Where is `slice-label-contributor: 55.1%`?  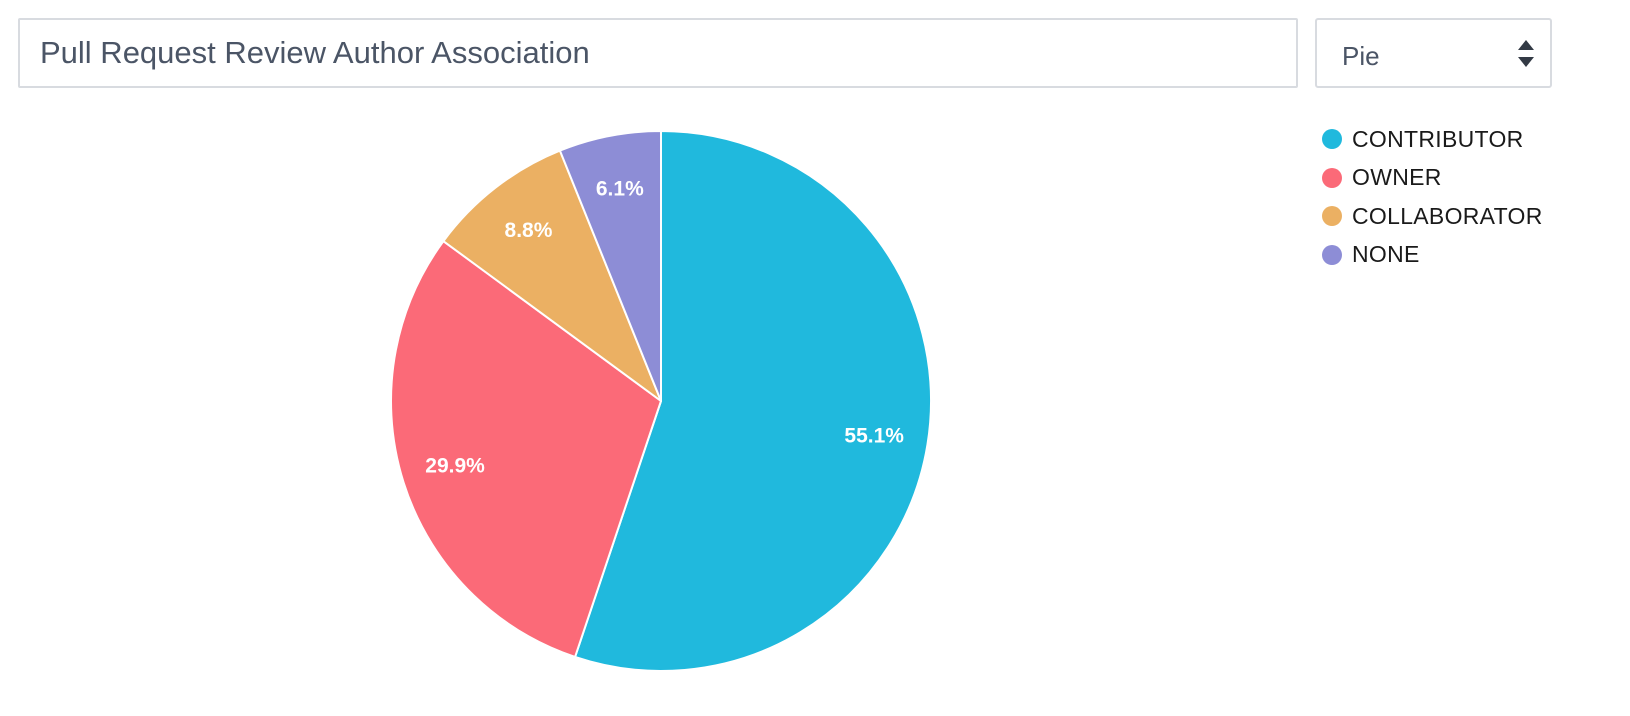
slice-label-contributor: 55.1% is located at coordinates (874, 435).